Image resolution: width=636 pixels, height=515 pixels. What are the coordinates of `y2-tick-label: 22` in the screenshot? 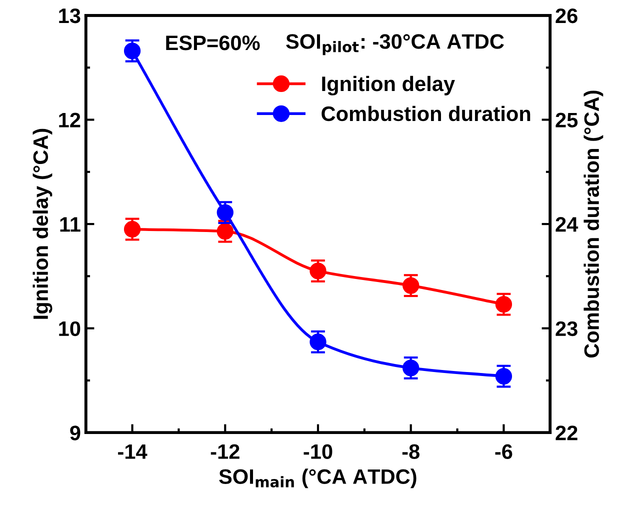 It's located at (567, 433).